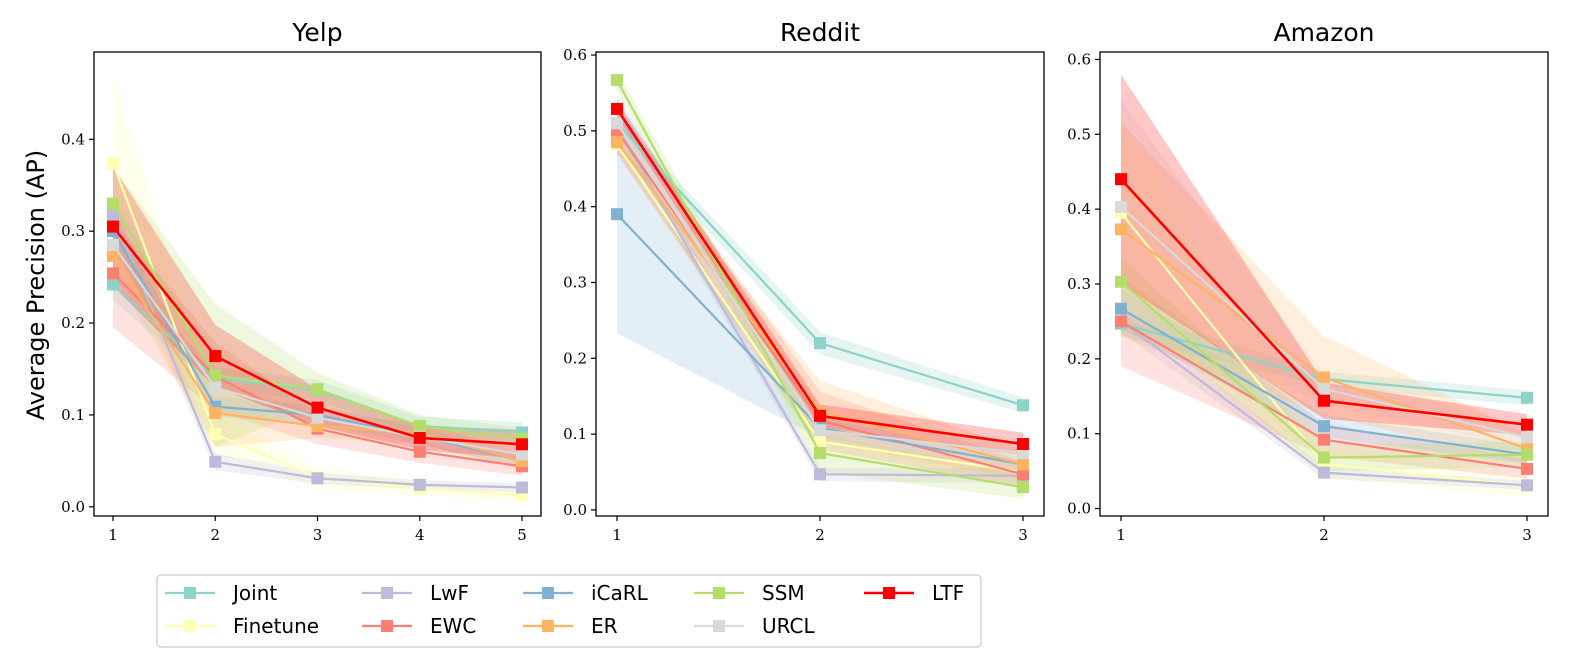 Image resolution: width=1578 pixels, height=658 pixels. What do you see at coordinates (569, 611) in the screenshot?
I see `legend: Joint Finetune LwF EWC iCaRL ER SSM URCL LTF` at bounding box center [569, 611].